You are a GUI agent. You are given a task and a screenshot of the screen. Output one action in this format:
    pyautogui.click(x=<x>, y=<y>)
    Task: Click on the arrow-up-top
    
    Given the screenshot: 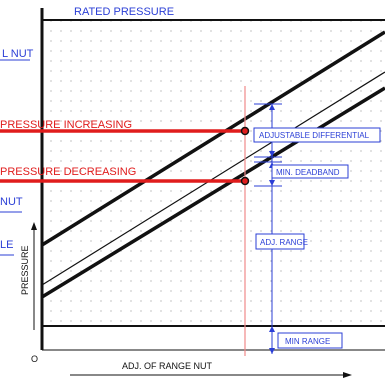 What is the action you would take?
    pyautogui.click(x=272, y=107)
    